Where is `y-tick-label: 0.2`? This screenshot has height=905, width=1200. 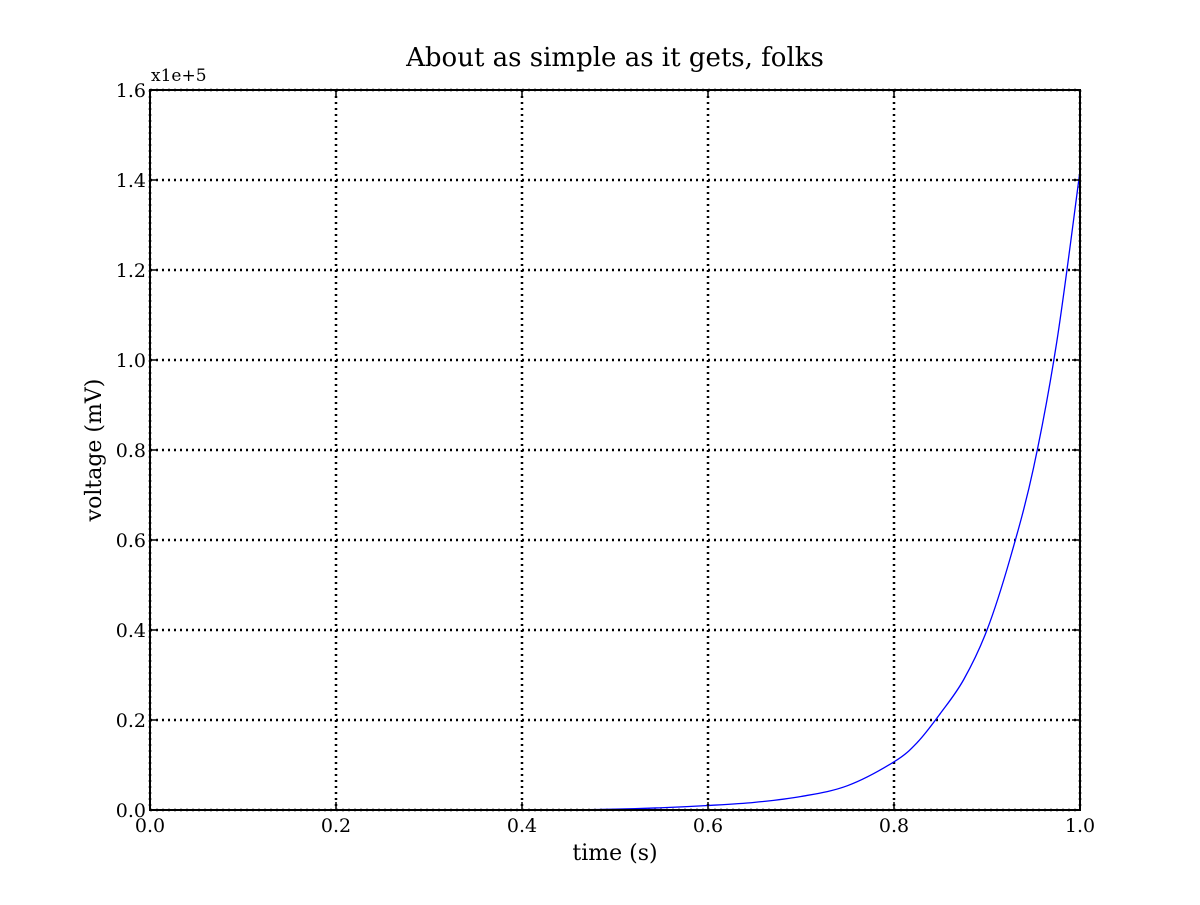 y-tick-label: 0.2 is located at coordinates (131, 721).